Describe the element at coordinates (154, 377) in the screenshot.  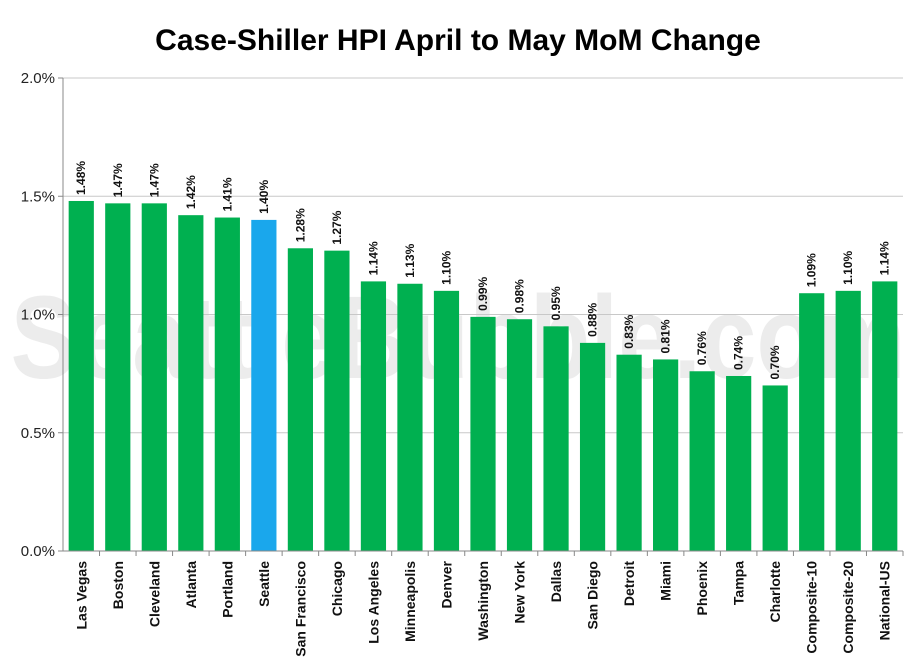
I see `bar-cleveland` at that location.